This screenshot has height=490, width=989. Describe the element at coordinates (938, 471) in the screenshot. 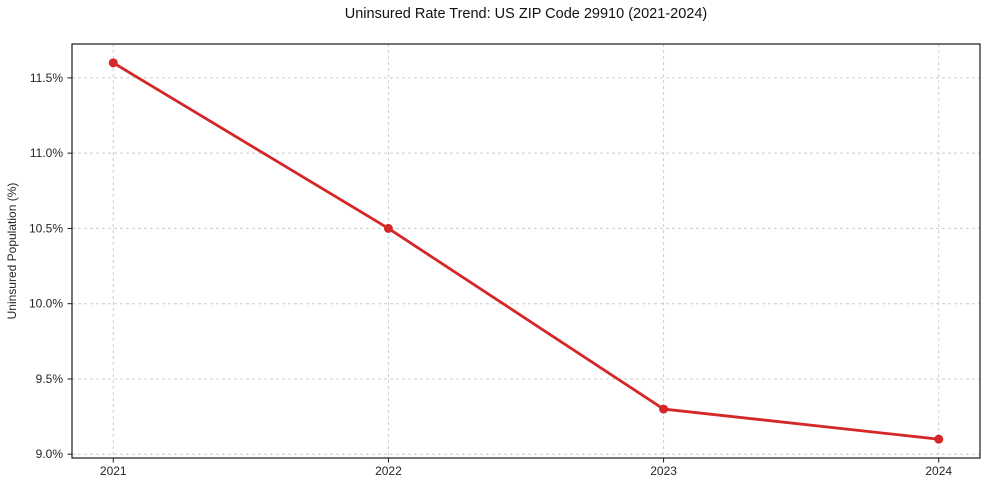

I see `x-tick-label: 2024` at that location.